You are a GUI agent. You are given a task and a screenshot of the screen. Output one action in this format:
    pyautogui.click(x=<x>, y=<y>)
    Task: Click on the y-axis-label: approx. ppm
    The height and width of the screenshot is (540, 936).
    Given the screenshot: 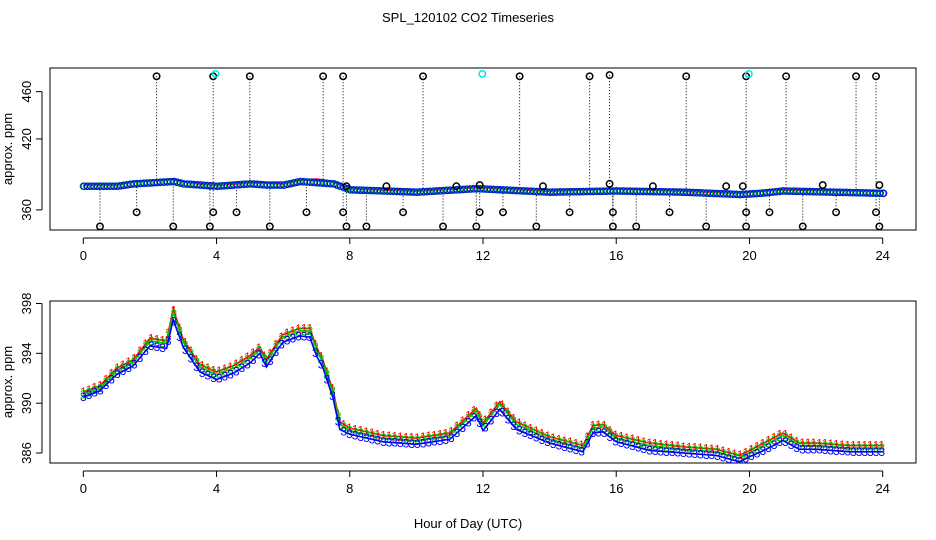 What is the action you would take?
    pyautogui.click(x=7, y=149)
    